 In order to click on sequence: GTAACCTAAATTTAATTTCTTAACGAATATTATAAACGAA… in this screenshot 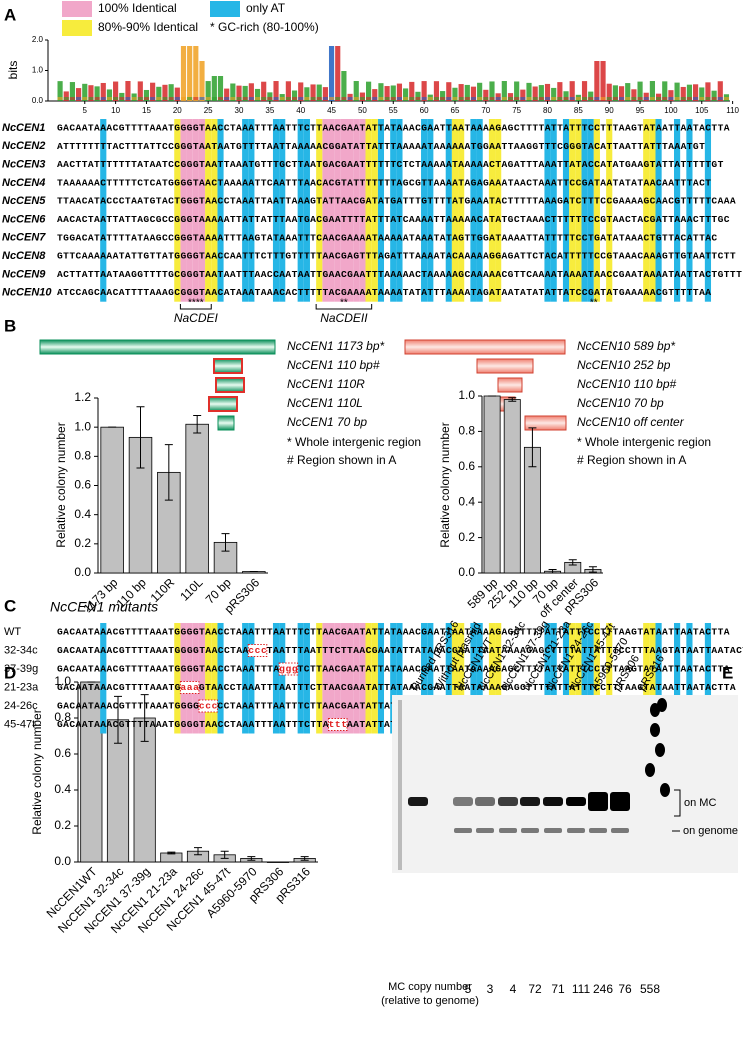, I will do `click(467, 687)`.